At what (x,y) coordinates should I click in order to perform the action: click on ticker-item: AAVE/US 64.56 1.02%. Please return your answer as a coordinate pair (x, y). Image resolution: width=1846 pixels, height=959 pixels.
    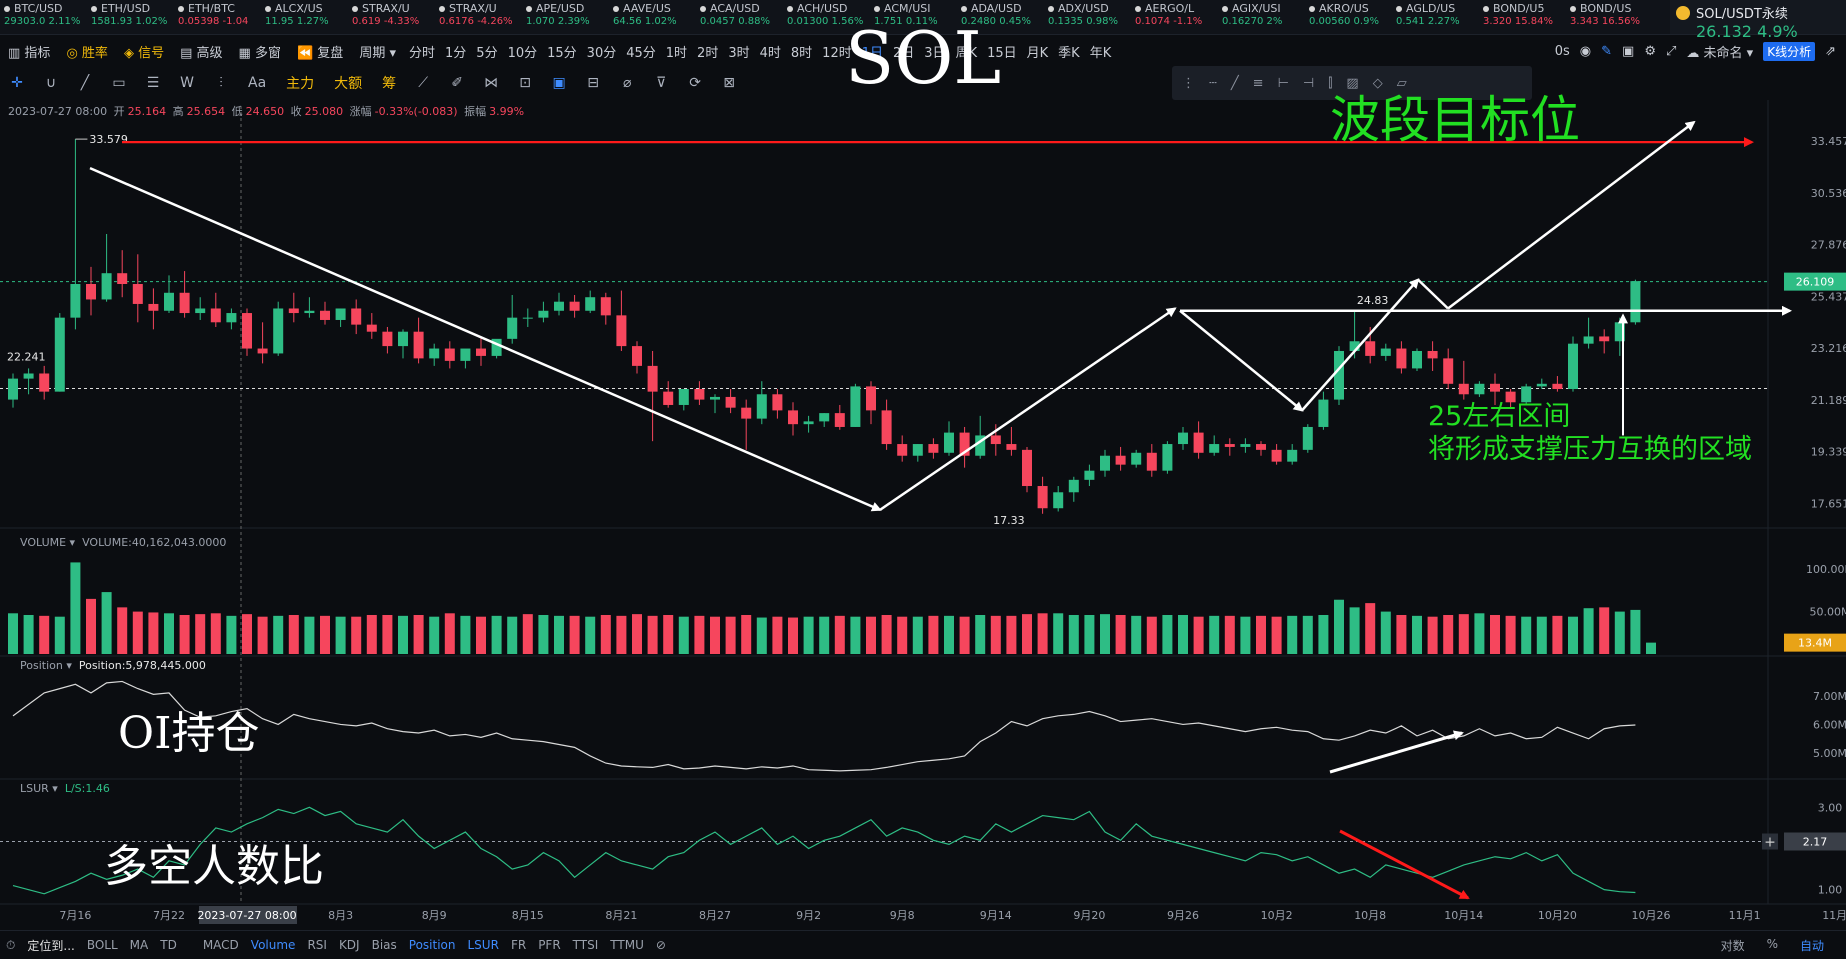
    Looking at the image, I should click on (652, 17).